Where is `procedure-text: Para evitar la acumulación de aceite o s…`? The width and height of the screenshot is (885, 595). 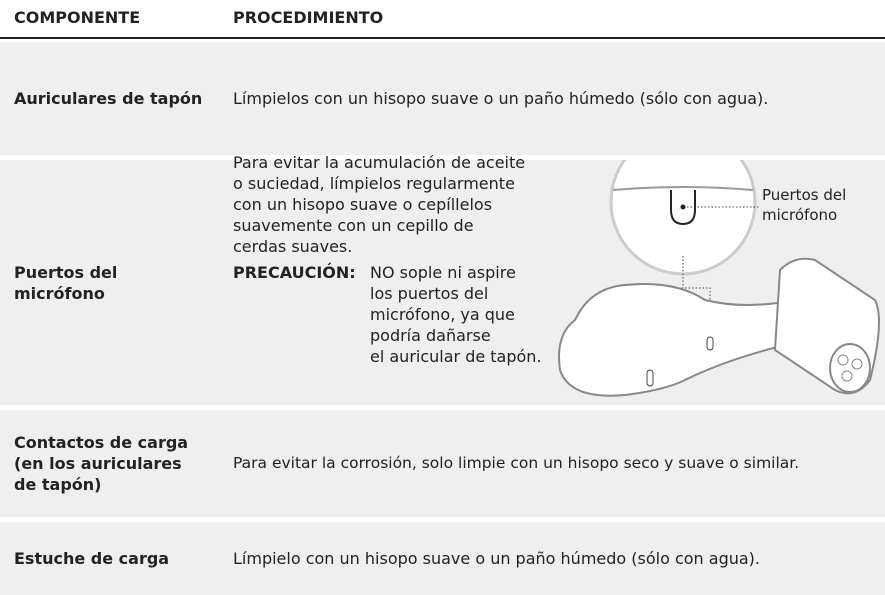
procedure-text: Para evitar la acumulación de aceite o s… is located at coordinates (379, 204).